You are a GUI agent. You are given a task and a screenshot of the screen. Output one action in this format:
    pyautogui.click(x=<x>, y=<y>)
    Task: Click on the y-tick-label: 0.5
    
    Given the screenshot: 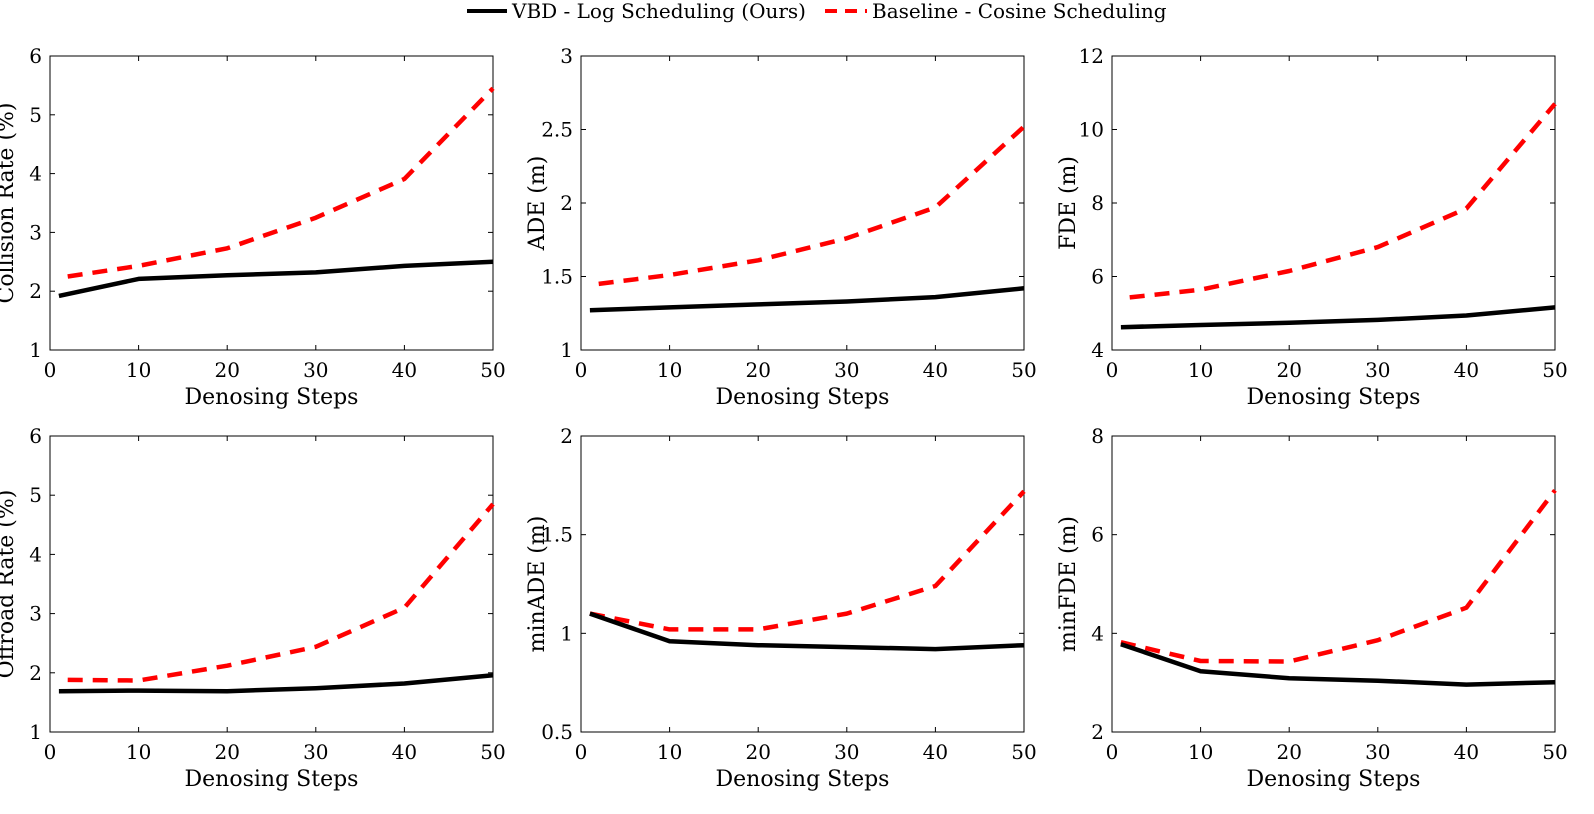 What is the action you would take?
    pyautogui.click(x=557, y=732)
    